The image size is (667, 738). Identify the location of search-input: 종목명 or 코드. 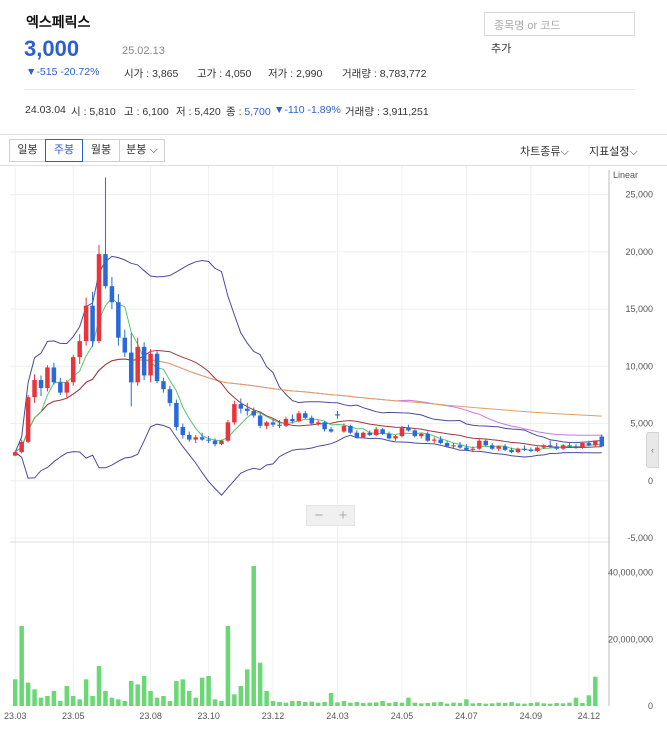
(559, 24).